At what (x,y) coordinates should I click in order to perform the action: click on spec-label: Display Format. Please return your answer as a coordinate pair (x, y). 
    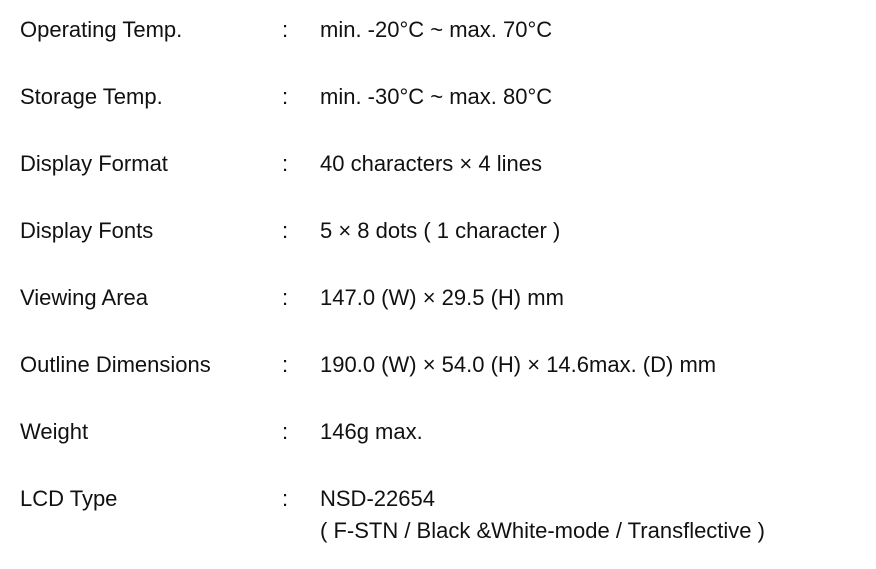
    Looking at the image, I should click on (94, 163).